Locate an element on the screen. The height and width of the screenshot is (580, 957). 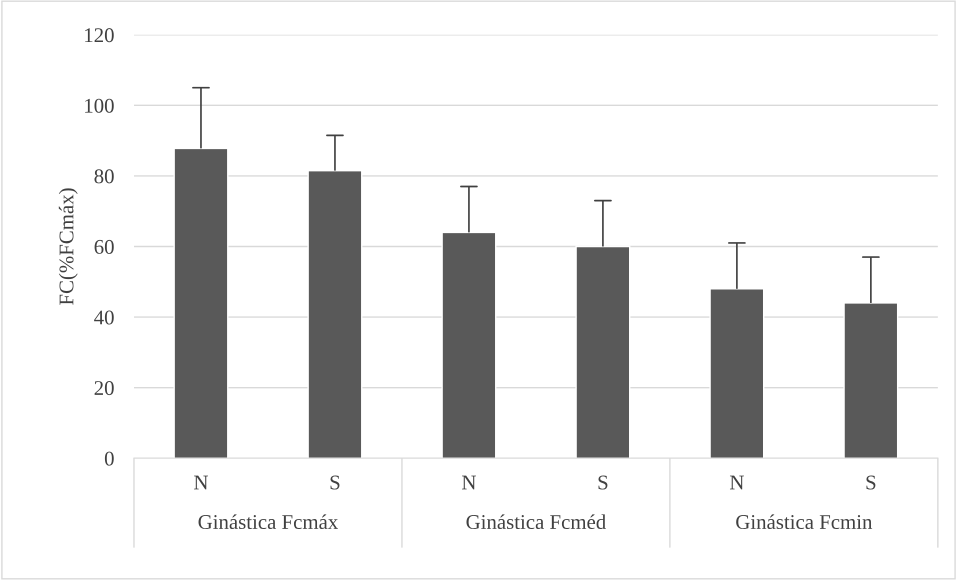
text: Ginástica Fcmin is located at coordinates (804, 522).